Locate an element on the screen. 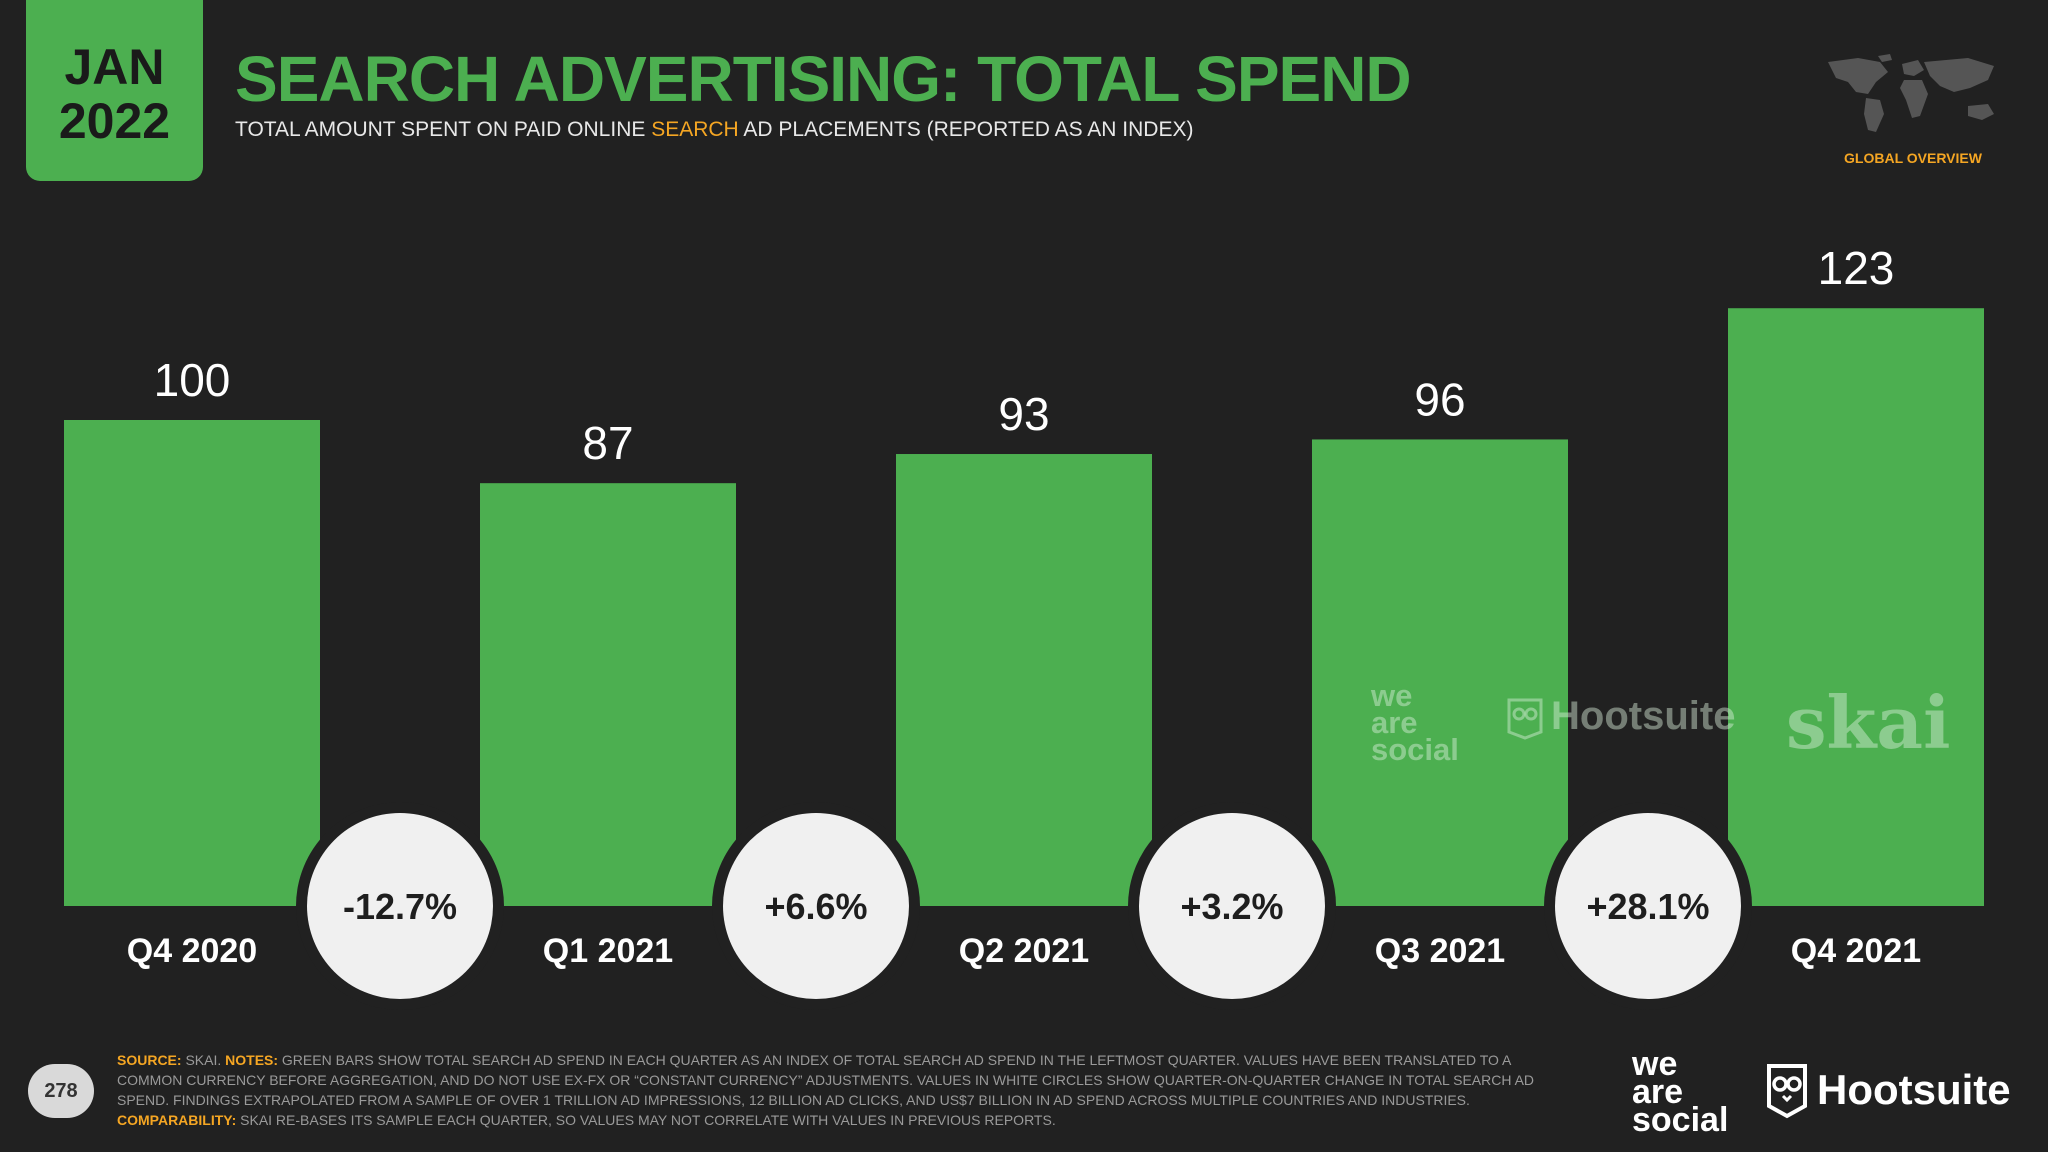 Image resolution: width=2048 pixels, height=1152 pixels. subtitle-highlight: SEARCH is located at coordinates (695, 129).